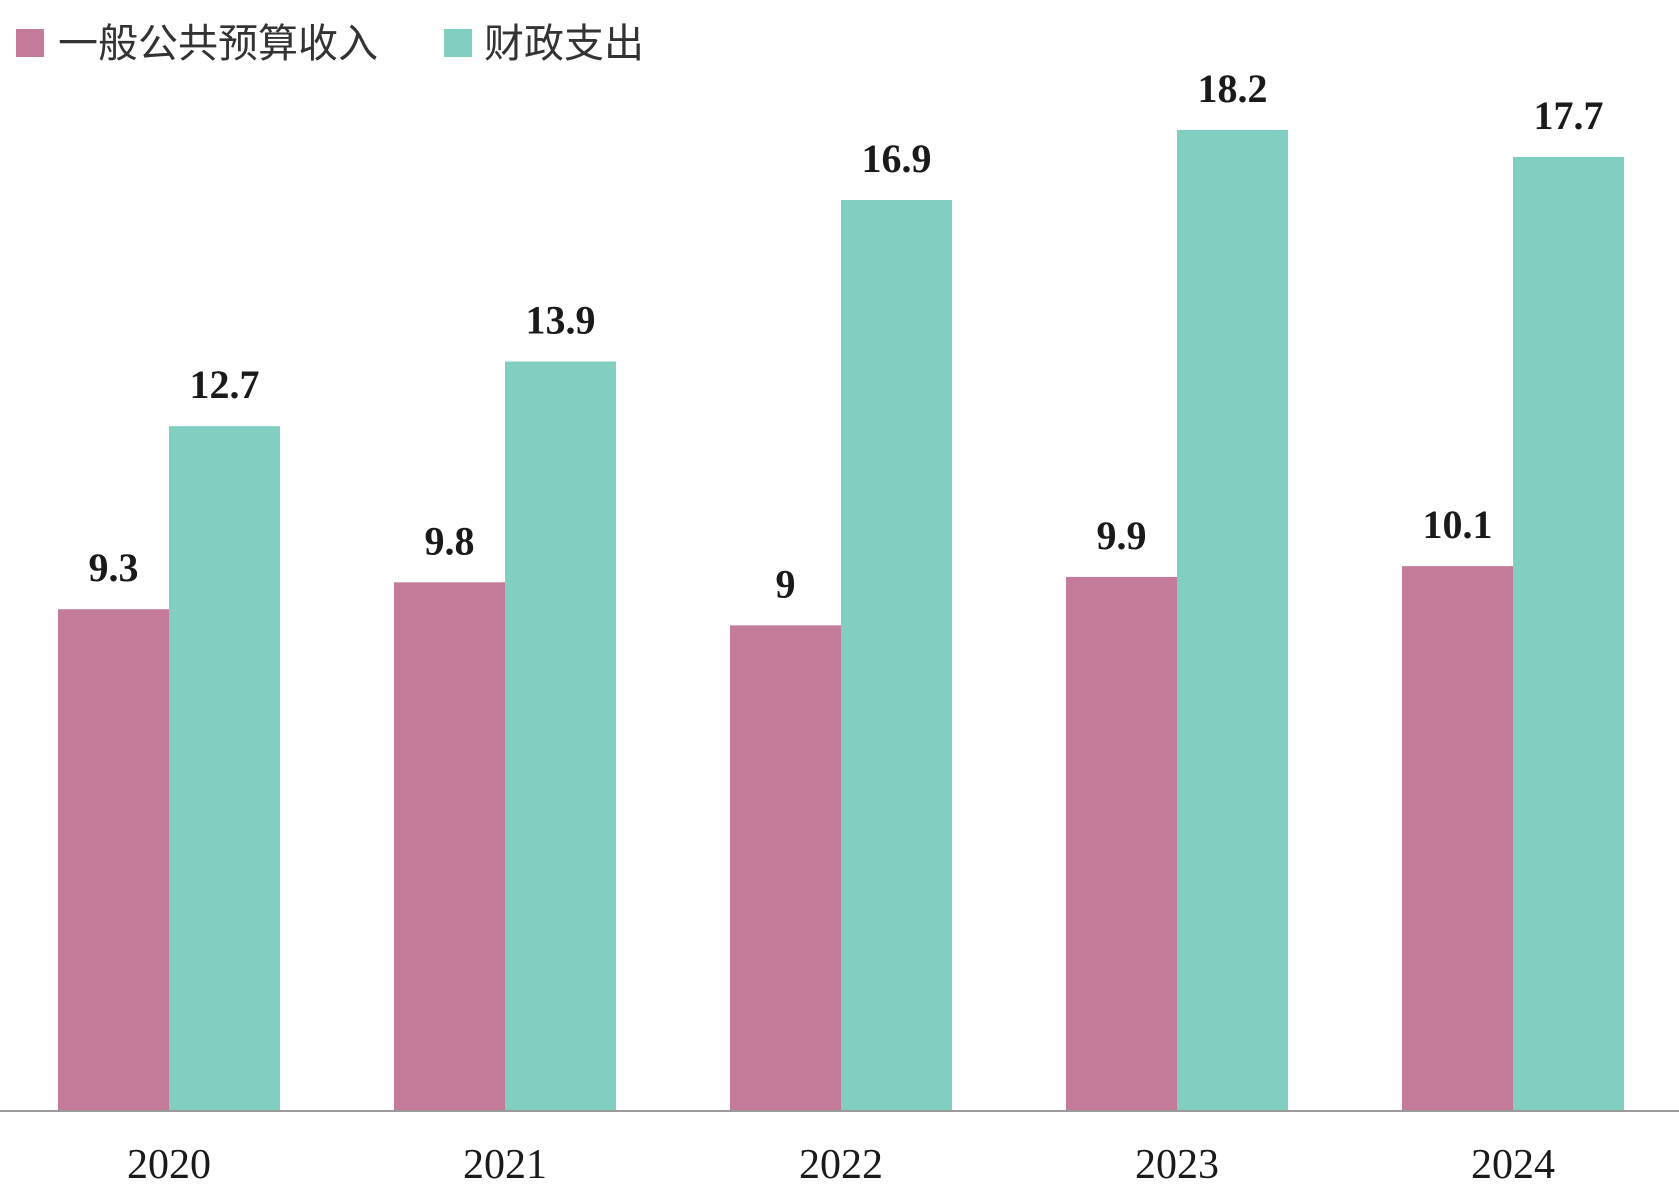  Describe the element at coordinates (1122, 535) in the screenshot. I see `value-label-2023-series-1: 9.9` at that location.